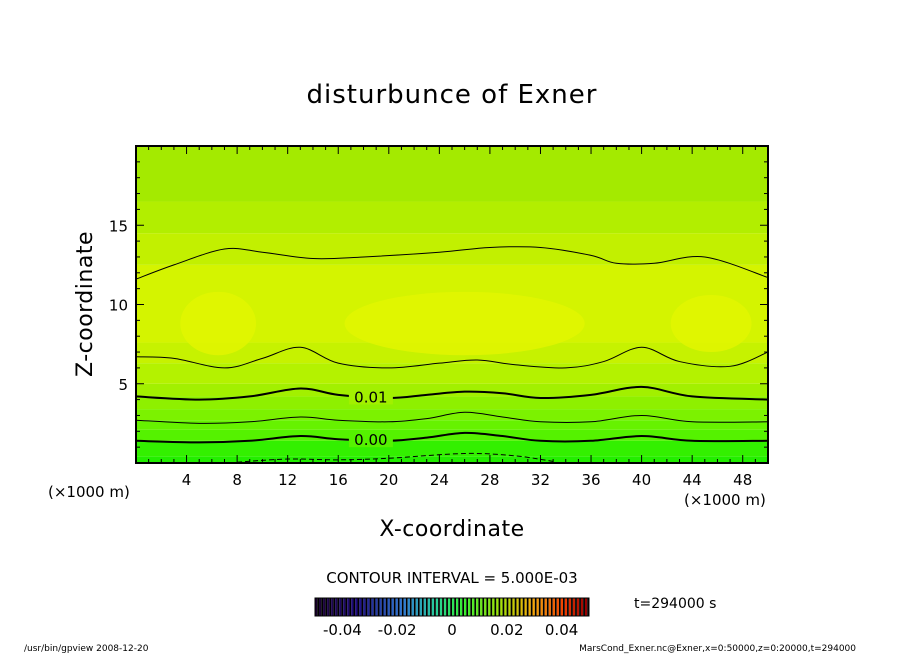 Image resolution: width=904 pixels, height=654 pixels. What do you see at coordinates (187, 480) in the screenshot?
I see `x-tick-label: 4` at bounding box center [187, 480].